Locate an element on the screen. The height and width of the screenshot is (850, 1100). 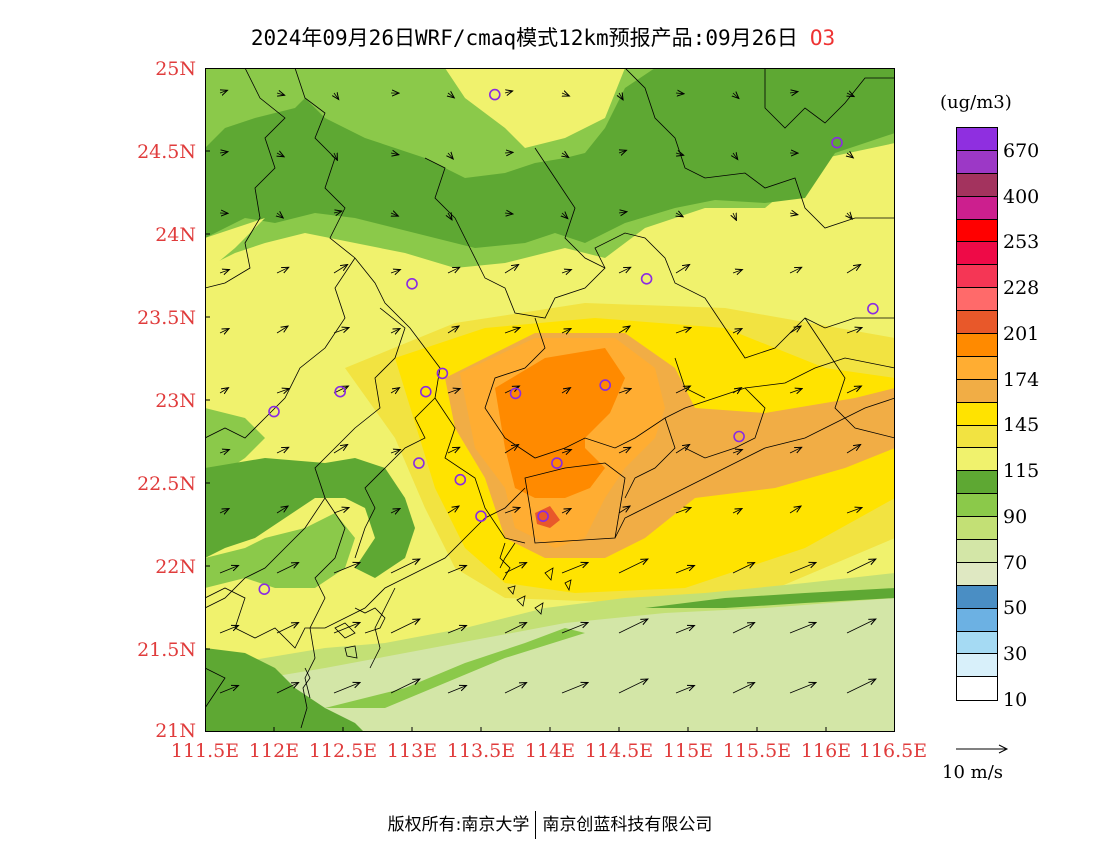
wind-reference-label: 10 m/s is located at coordinates (972, 772).